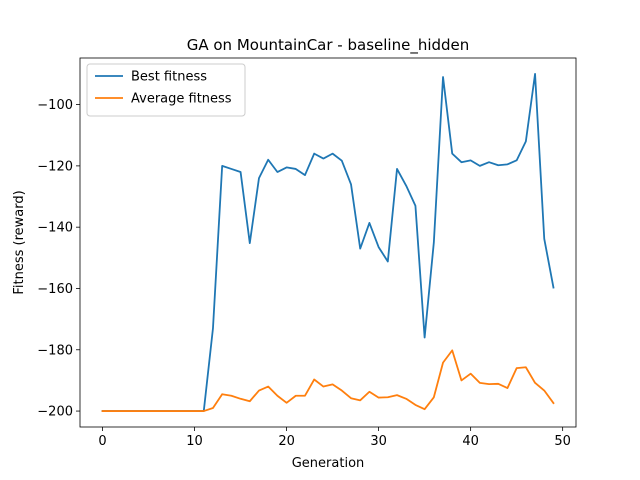 The height and width of the screenshot is (480, 640). I want to click on x-axis-ticks: 0 10 20 30 40 50, so click(334, 438).